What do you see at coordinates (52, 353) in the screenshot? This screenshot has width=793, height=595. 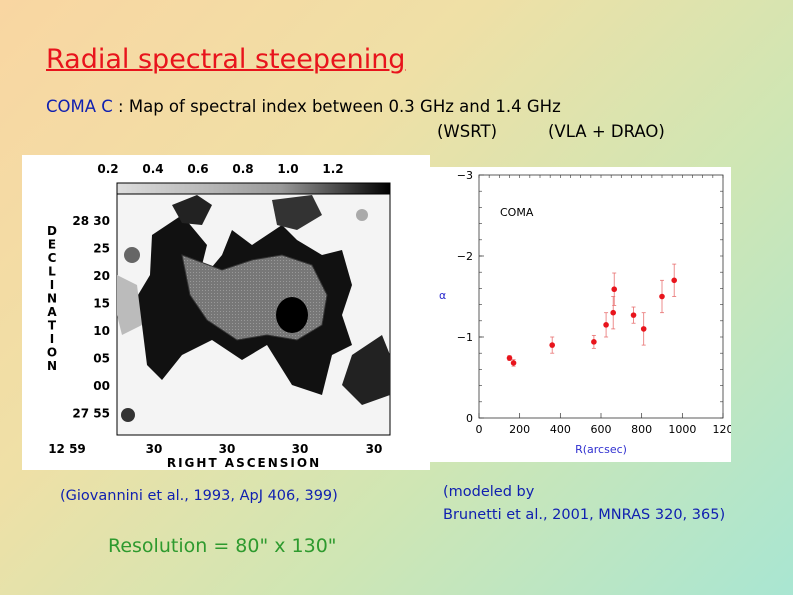 I see `declination-letter: O` at bounding box center [52, 353].